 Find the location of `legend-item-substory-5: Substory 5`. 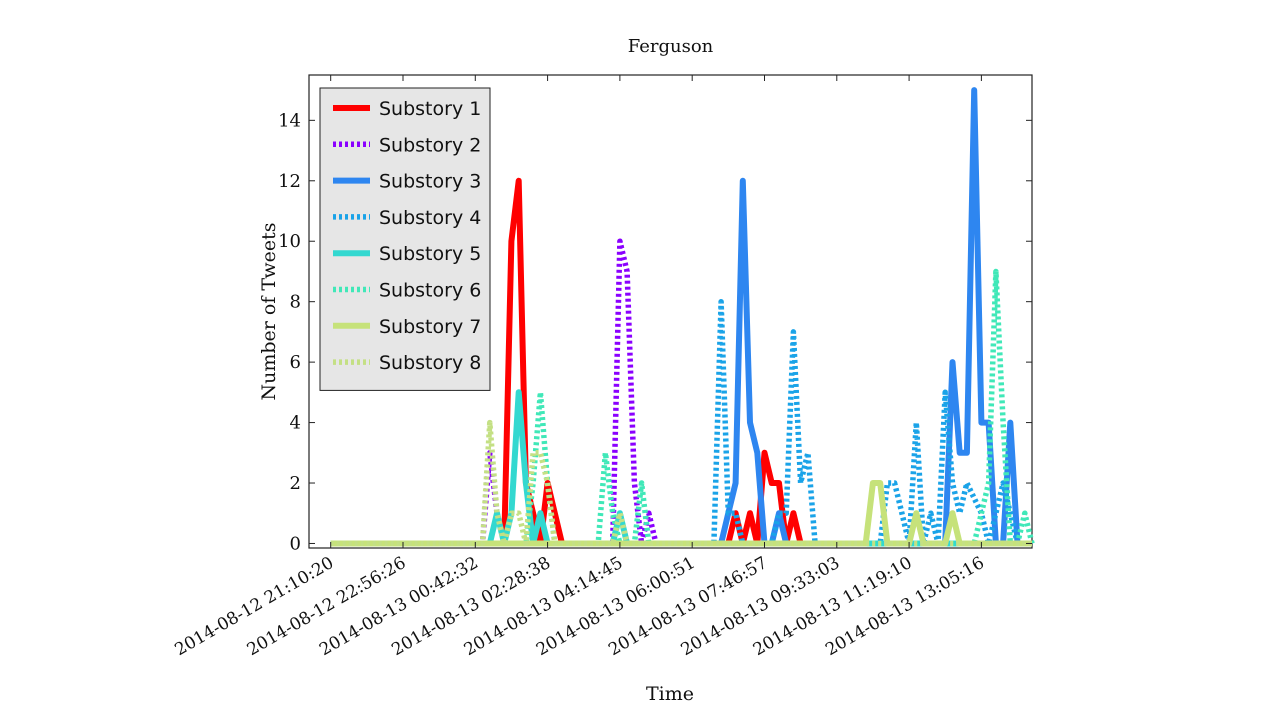

legend-item-substory-5: Substory 5 is located at coordinates (407, 254).